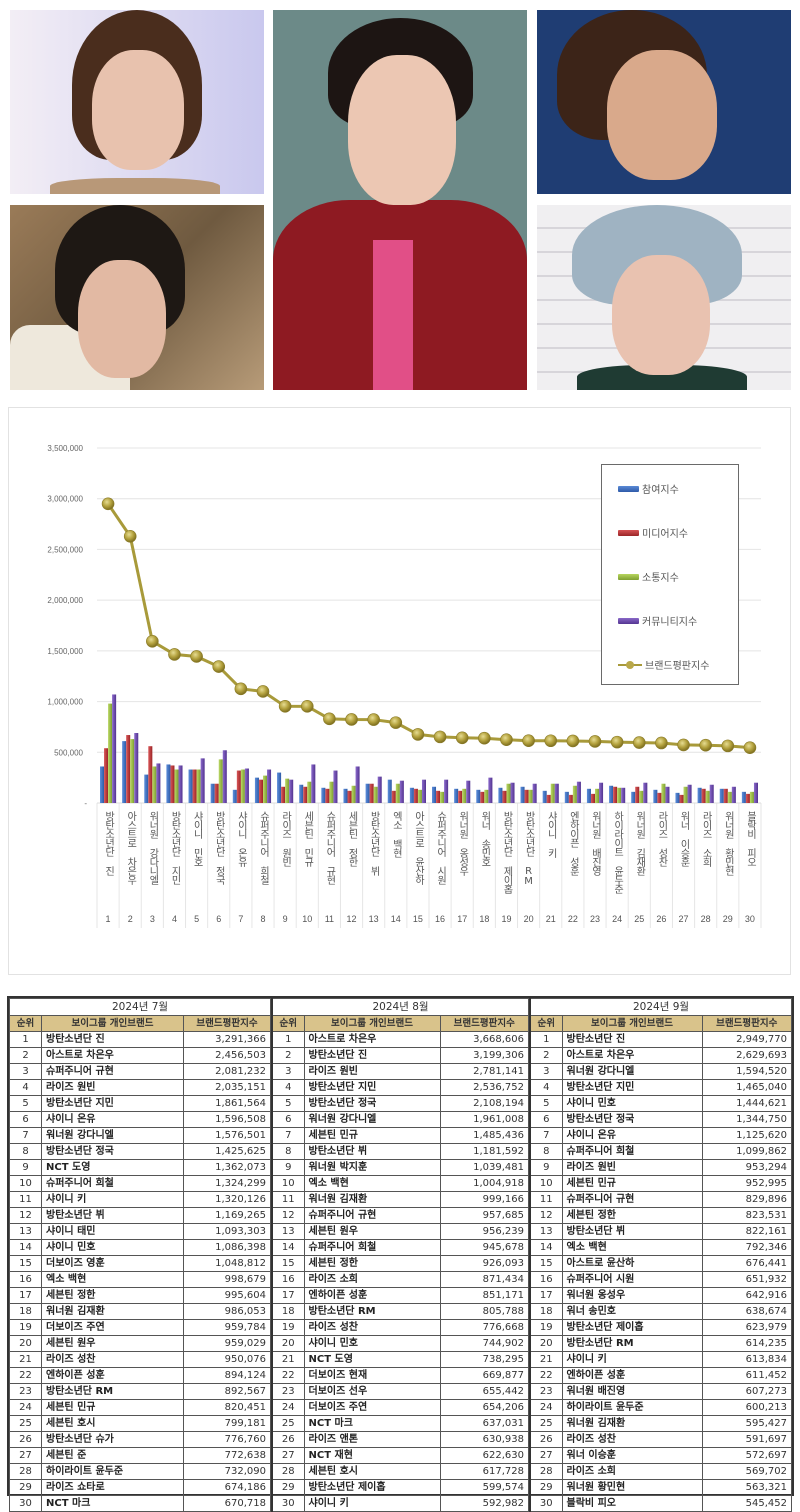 The width and height of the screenshot is (800, 1512). What do you see at coordinates (632, 1471) in the screenshot?
I see `brand-name-cell: 라이즈 소희` at bounding box center [632, 1471].